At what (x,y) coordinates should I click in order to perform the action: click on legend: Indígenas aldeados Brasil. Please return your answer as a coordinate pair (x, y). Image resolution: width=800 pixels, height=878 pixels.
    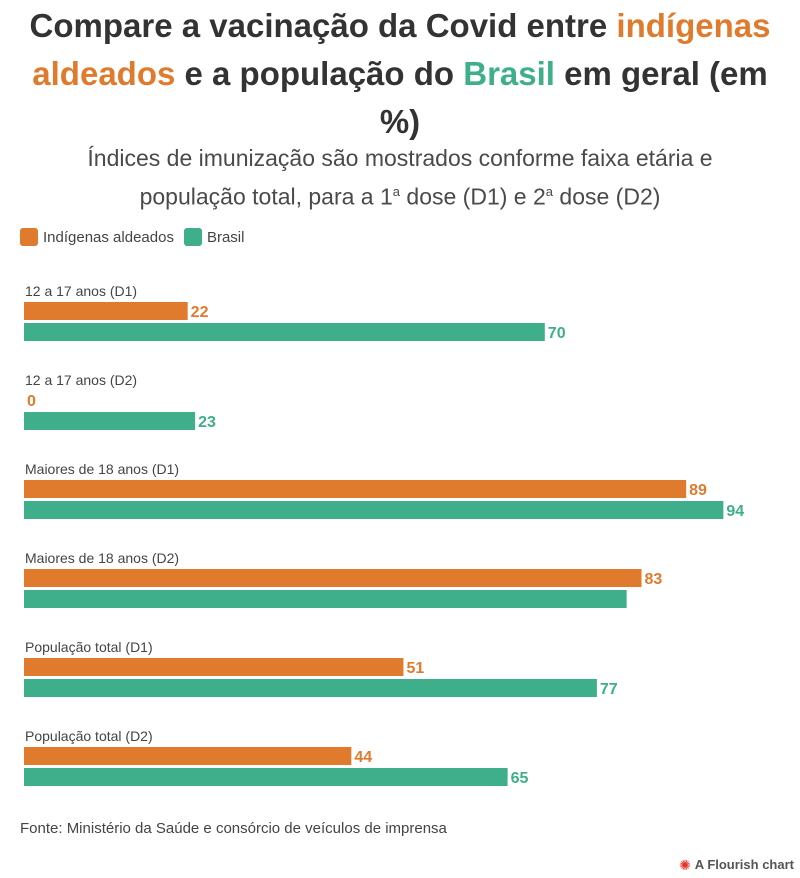
    Looking at the image, I should click on (137, 237).